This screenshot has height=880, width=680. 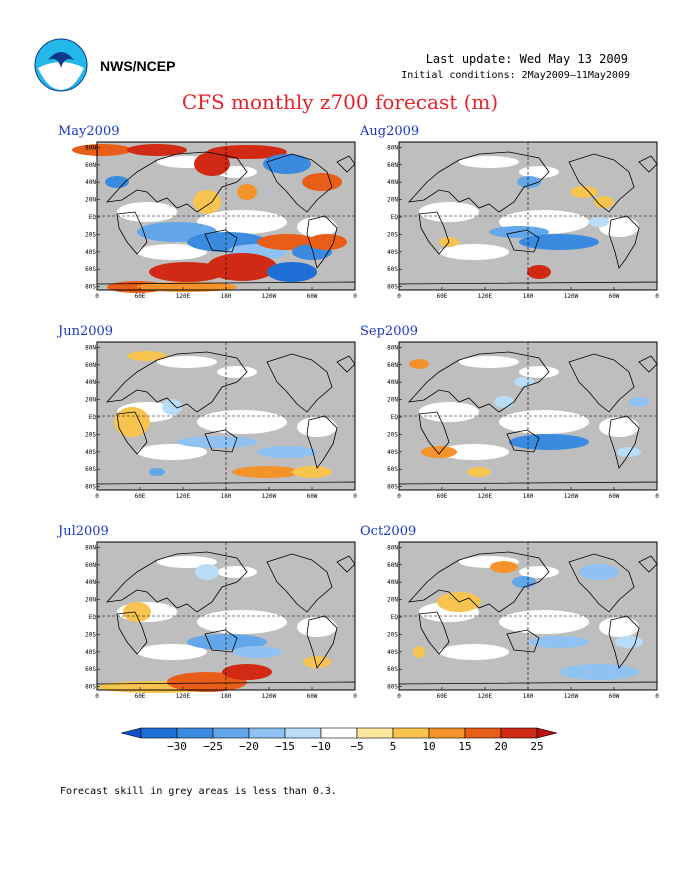 What do you see at coordinates (321, 746) in the screenshot?
I see `colorbar-tick-label: −10` at bounding box center [321, 746].